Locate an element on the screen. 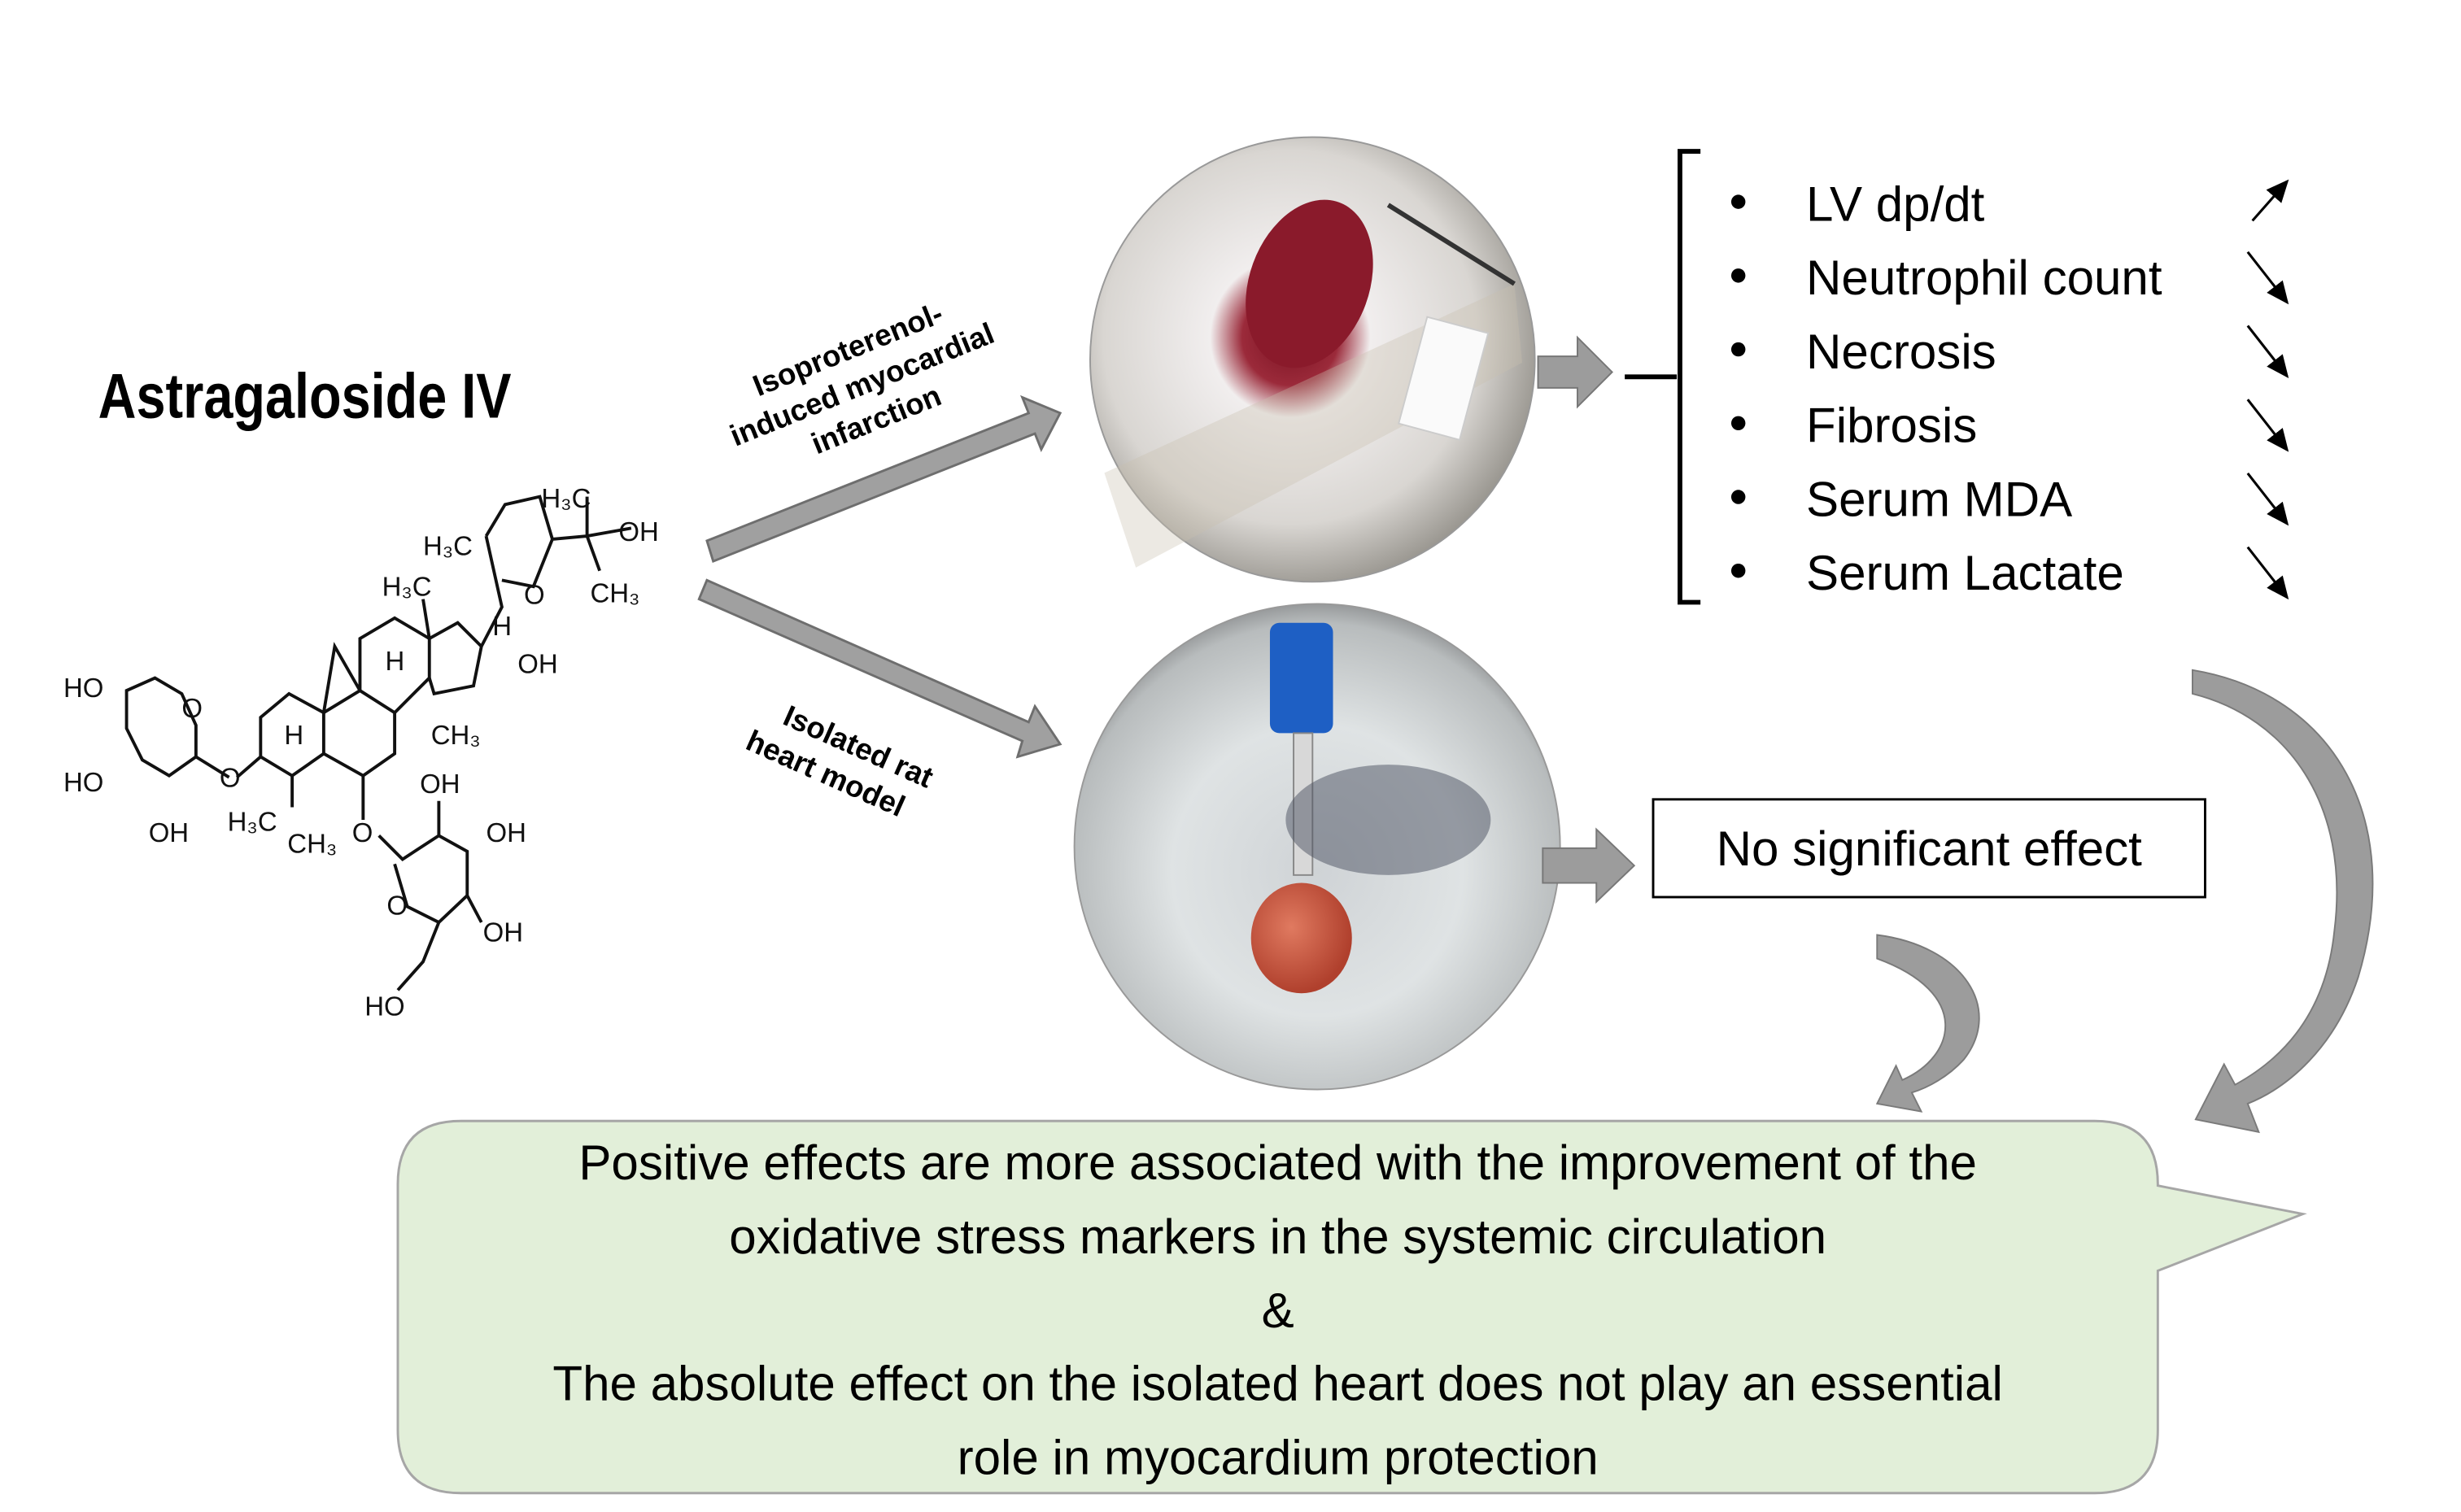 The width and height of the screenshot is (2461, 1512). curved-arrow-small is located at coordinates (1927, 1023).